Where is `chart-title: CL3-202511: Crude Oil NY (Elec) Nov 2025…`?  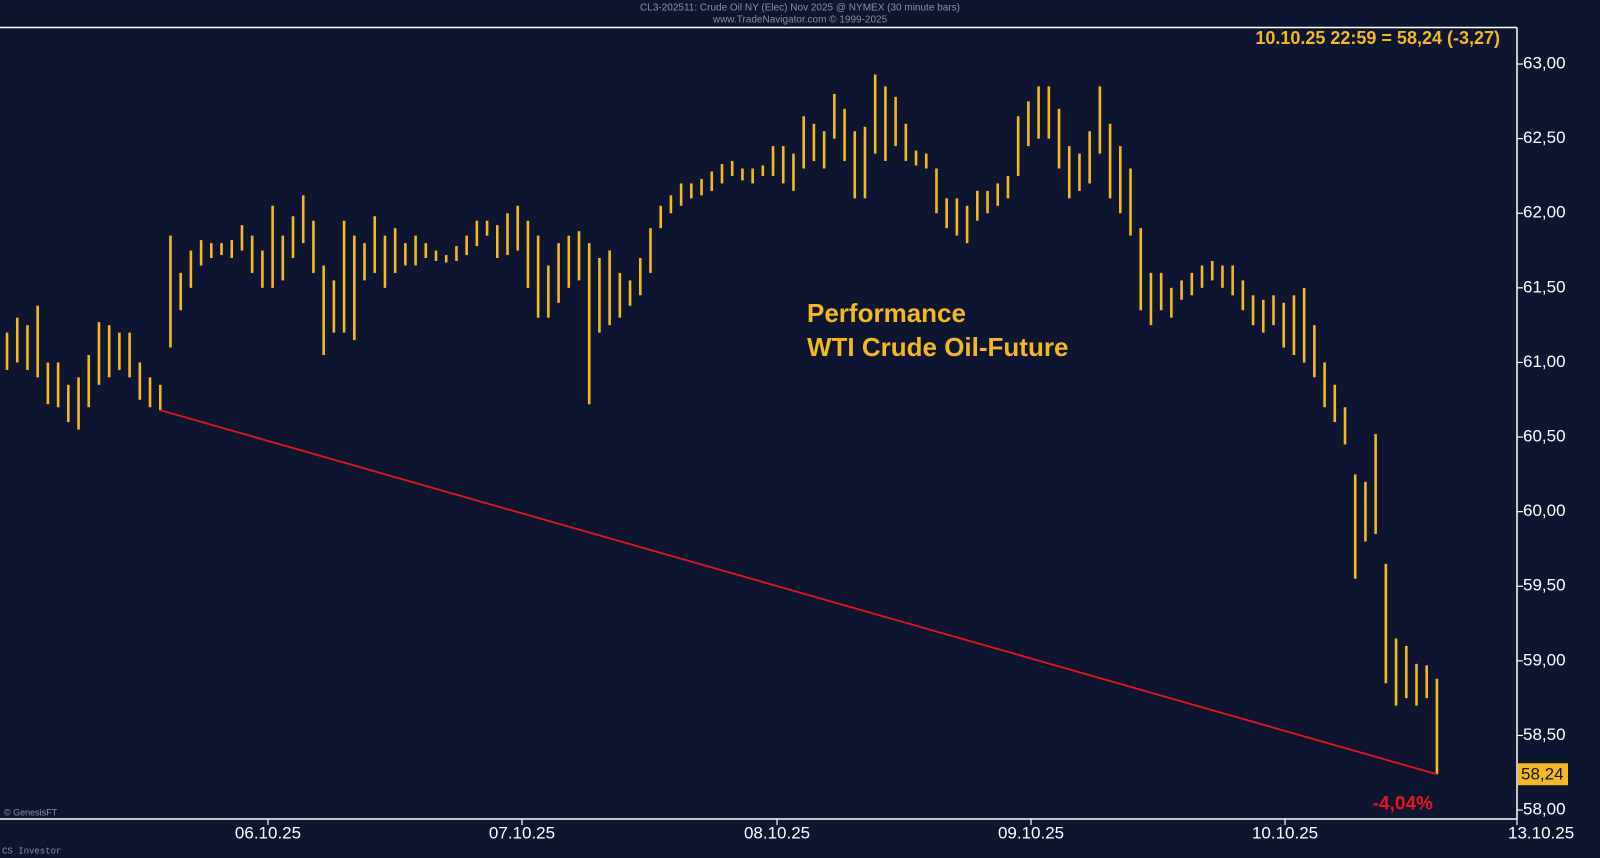
chart-title: CL3-202511: Crude Oil NY (Elec) Nov 2025… is located at coordinates (800, 8).